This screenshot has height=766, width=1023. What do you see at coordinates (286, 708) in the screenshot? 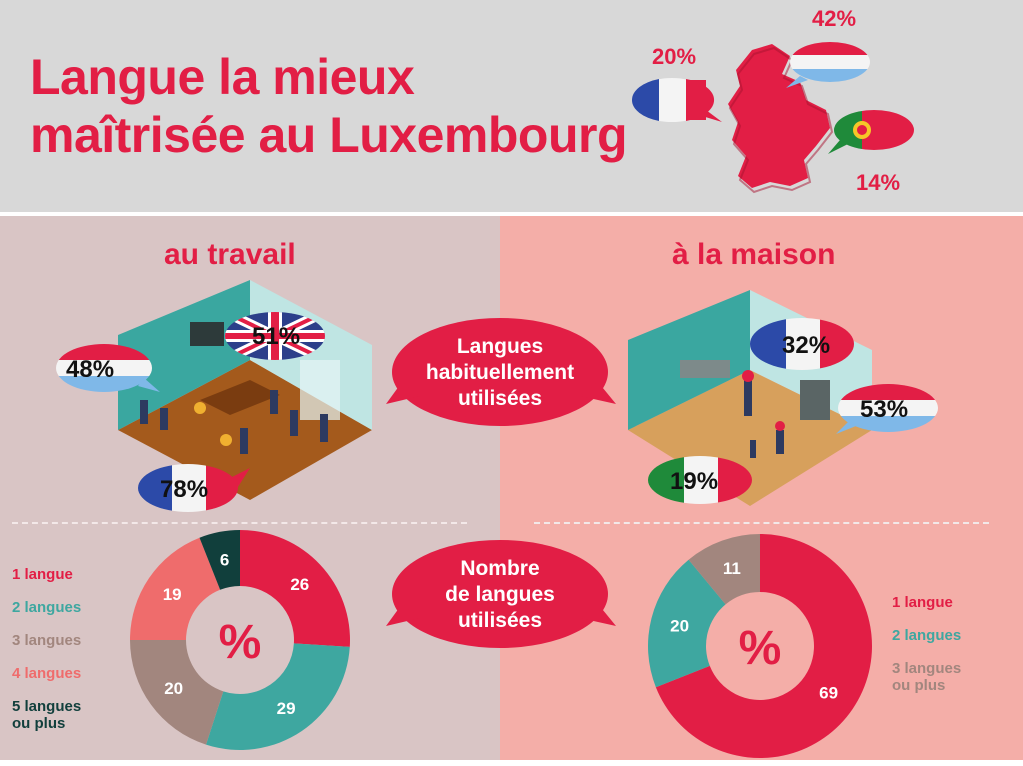
I see `work-donut-slice-label-2: 29` at bounding box center [286, 708].